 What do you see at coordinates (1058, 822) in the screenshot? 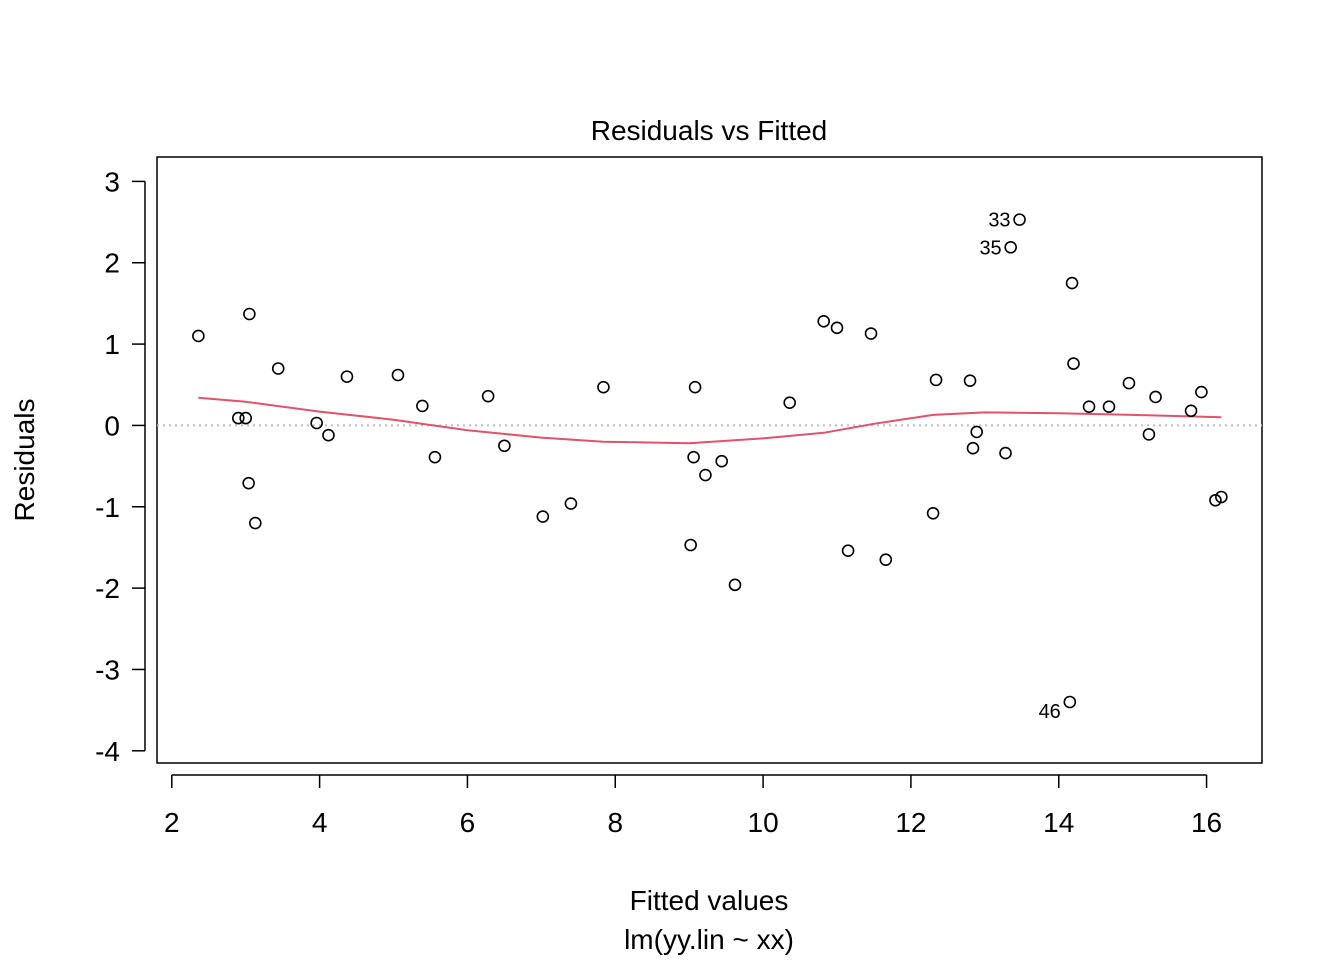
I see `x-tick-label: 14` at bounding box center [1058, 822].